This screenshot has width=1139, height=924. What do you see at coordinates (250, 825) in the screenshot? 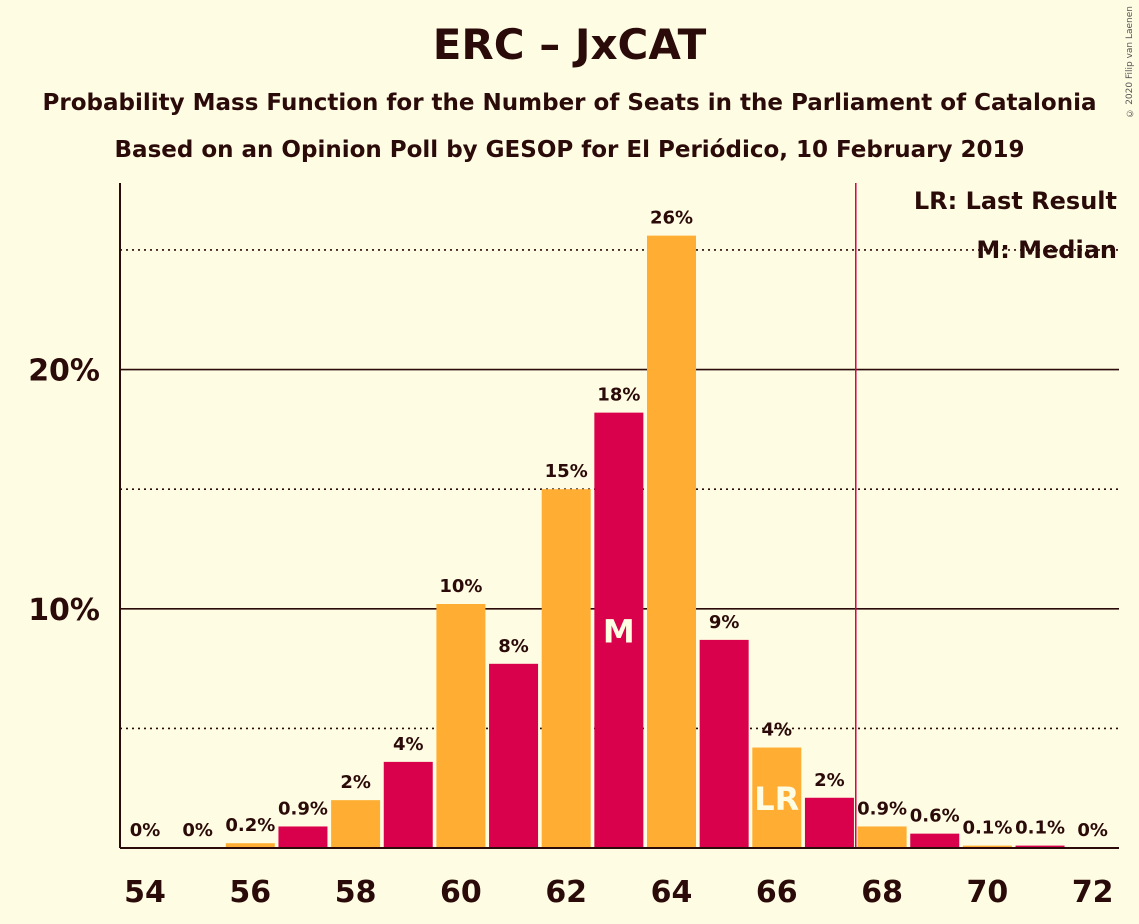
I see `data-label: 0.2%` at bounding box center [250, 825].